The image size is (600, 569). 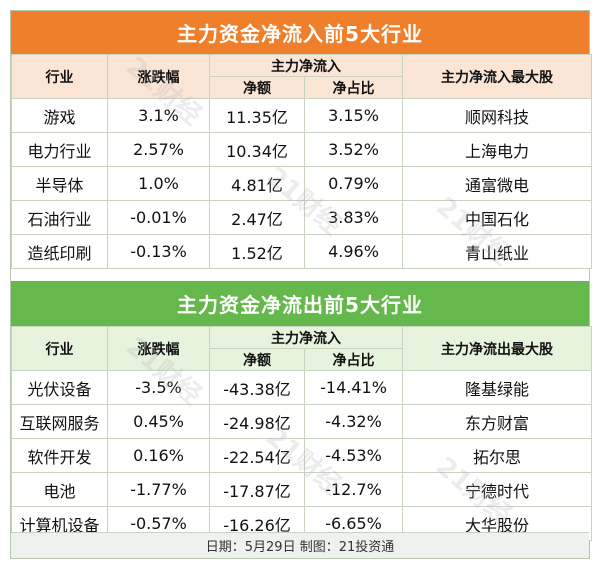 What do you see at coordinates (59, 421) in the screenshot?
I see `industry-cell: 互联网服务` at bounding box center [59, 421].